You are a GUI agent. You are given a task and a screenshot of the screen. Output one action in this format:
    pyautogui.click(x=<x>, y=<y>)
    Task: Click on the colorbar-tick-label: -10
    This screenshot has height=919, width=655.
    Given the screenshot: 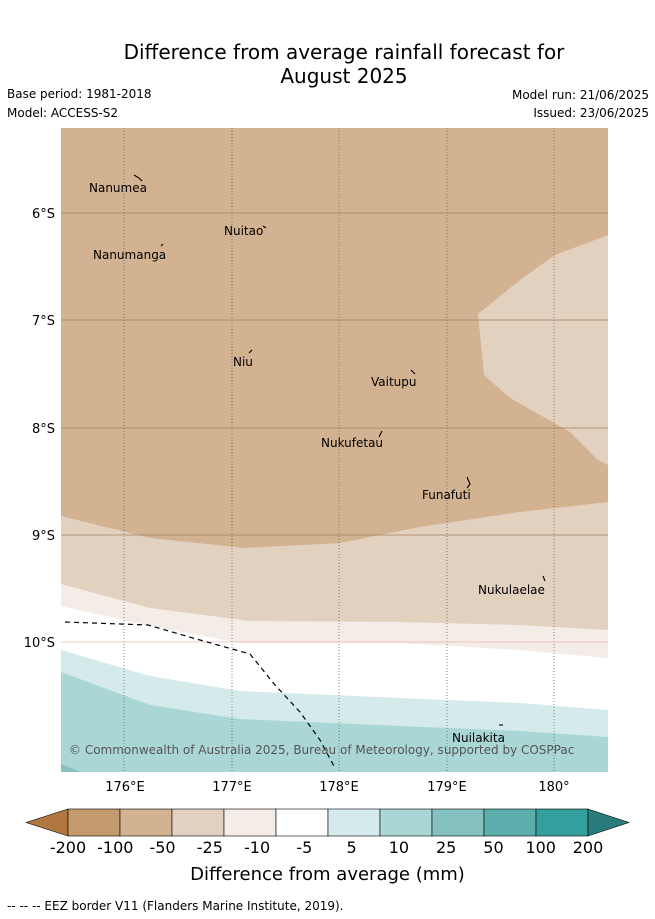 What is the action you would take?
    pyautogui.click(x=257, y=847)
    